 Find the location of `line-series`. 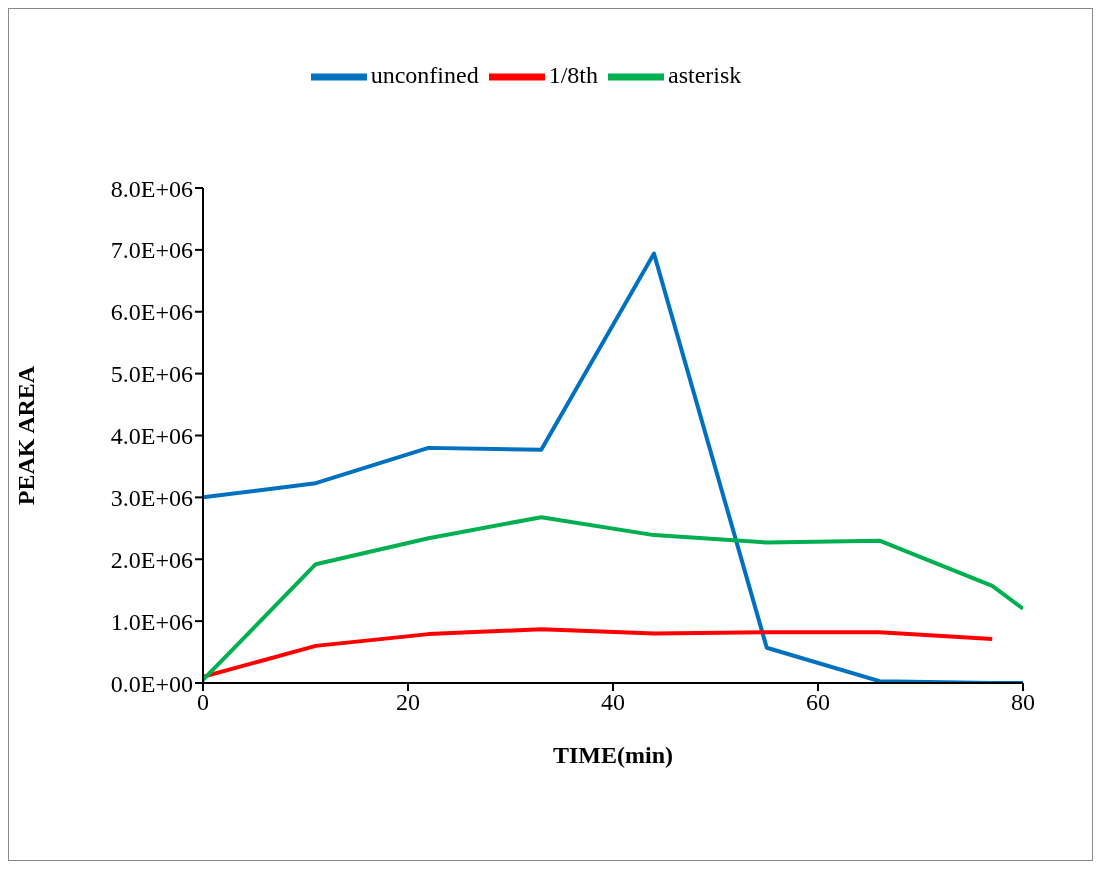

line-series is located at coordinates (599, 653).